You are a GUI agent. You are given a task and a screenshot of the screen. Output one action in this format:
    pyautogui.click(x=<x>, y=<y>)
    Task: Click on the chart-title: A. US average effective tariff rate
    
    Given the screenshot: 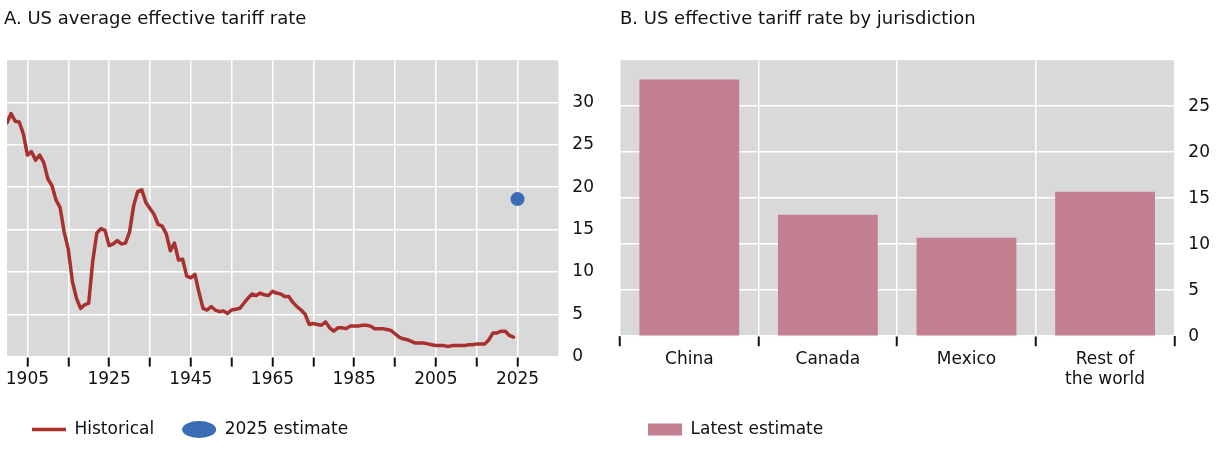 What is the action you would take?
    pyautogui.click(x=155, y=18)
    